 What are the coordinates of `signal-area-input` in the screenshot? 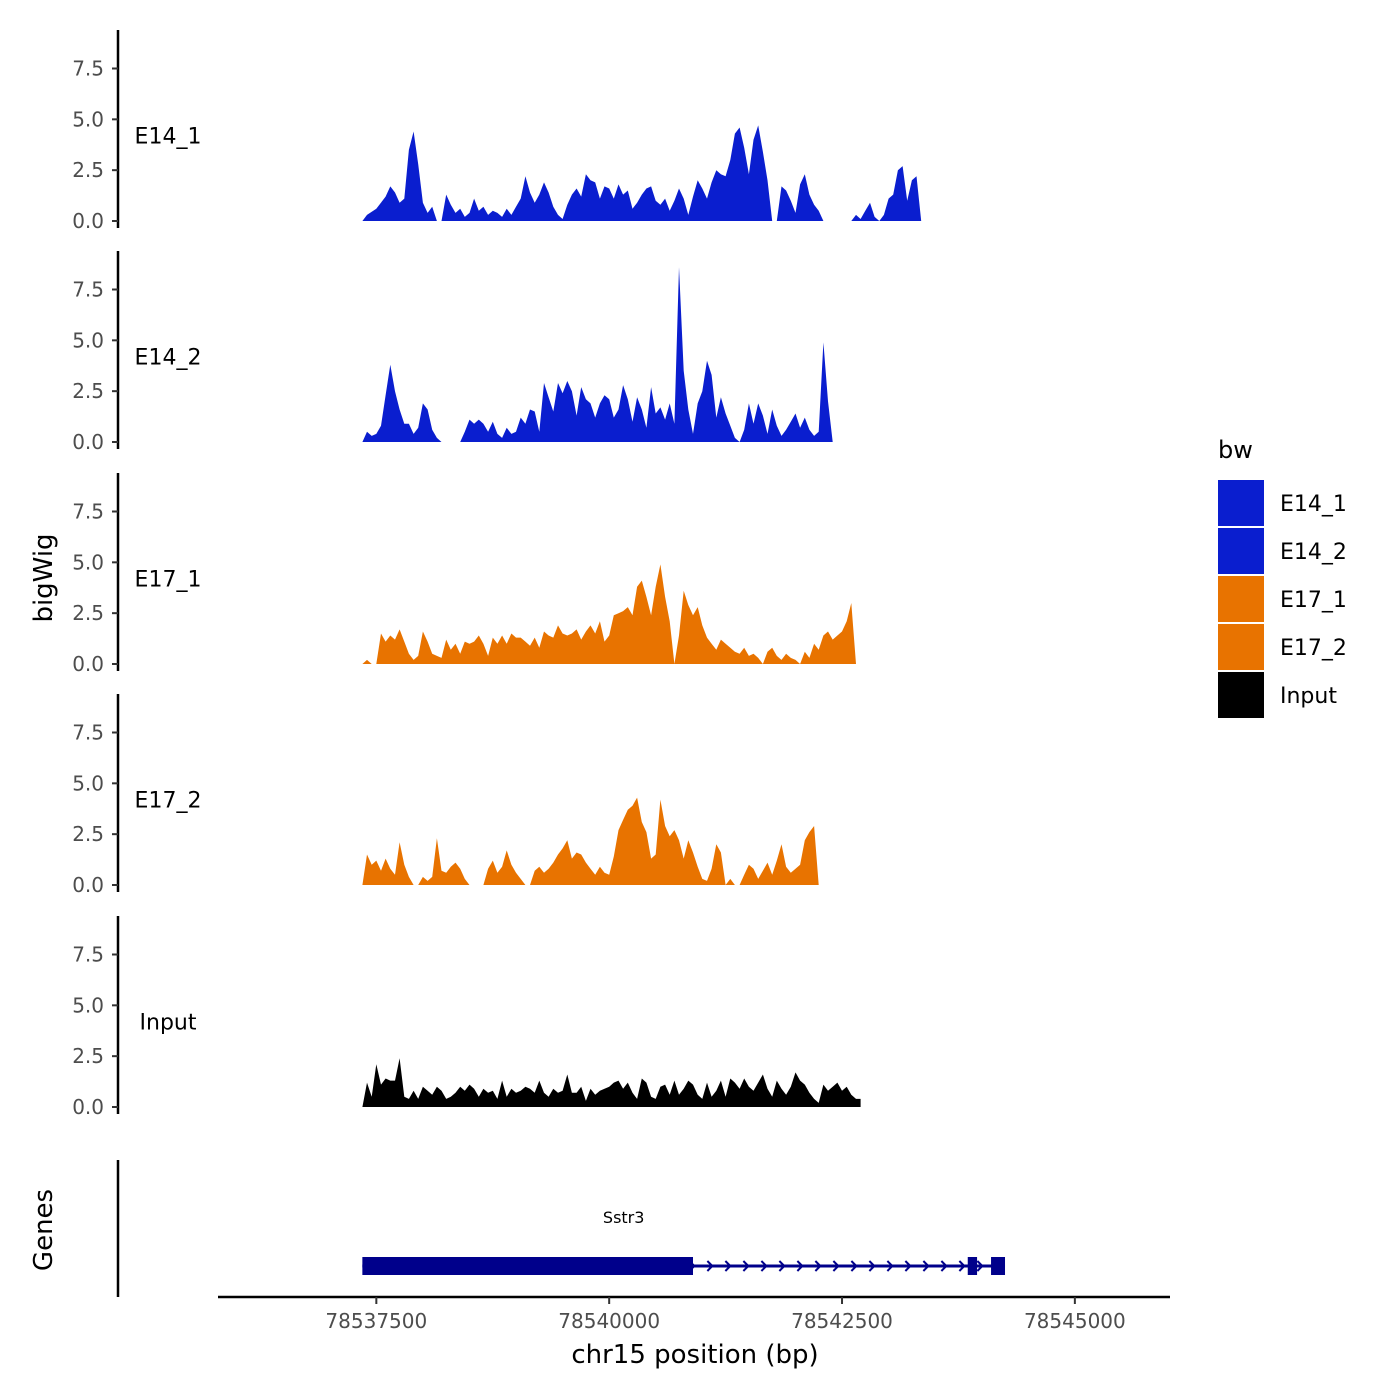 It's located at (611, 1082).